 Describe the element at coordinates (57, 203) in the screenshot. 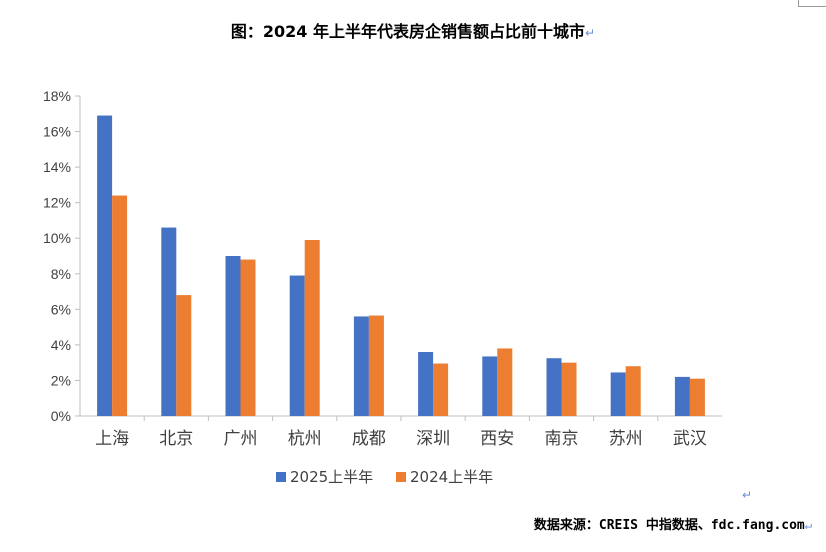

I see `y-tick-label: 12%` at that location.